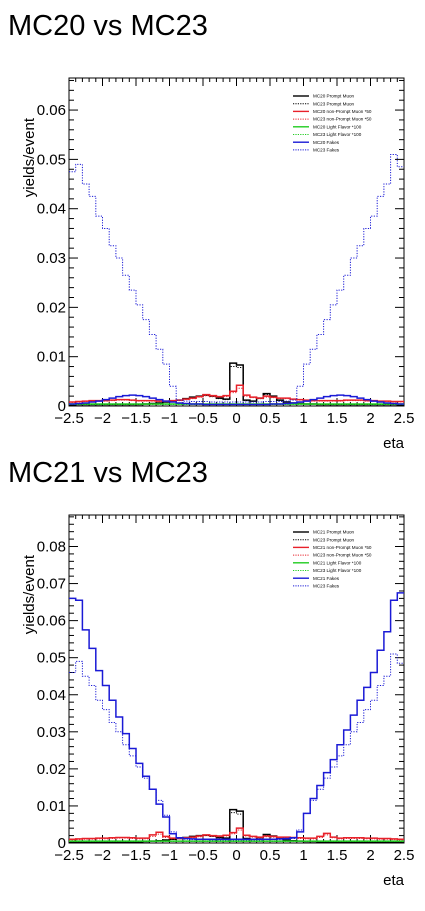  What do you see at coordinates (342, 547) in the screenshot?
I see `legend-label: MC21 non-Prompt Muon *50` at bounding box center [342, 547].